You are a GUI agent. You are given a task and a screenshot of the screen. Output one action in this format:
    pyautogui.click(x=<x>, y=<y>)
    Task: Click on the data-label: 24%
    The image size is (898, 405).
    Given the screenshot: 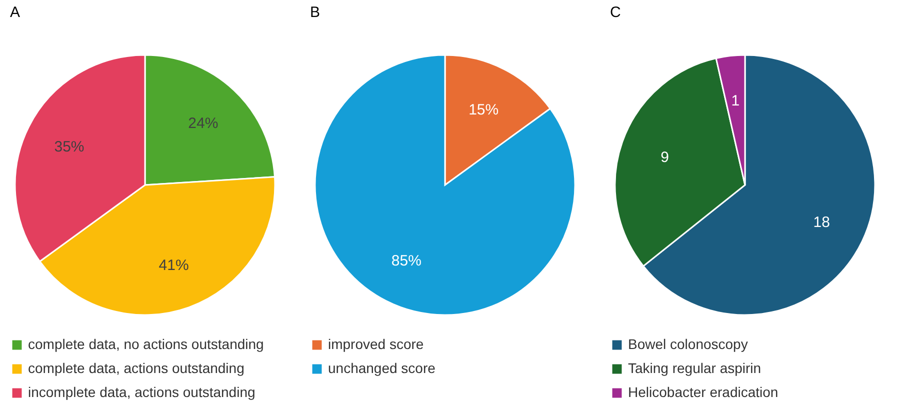 What is the action you would take?
    pyautogui.click(x=203, y=123)
    